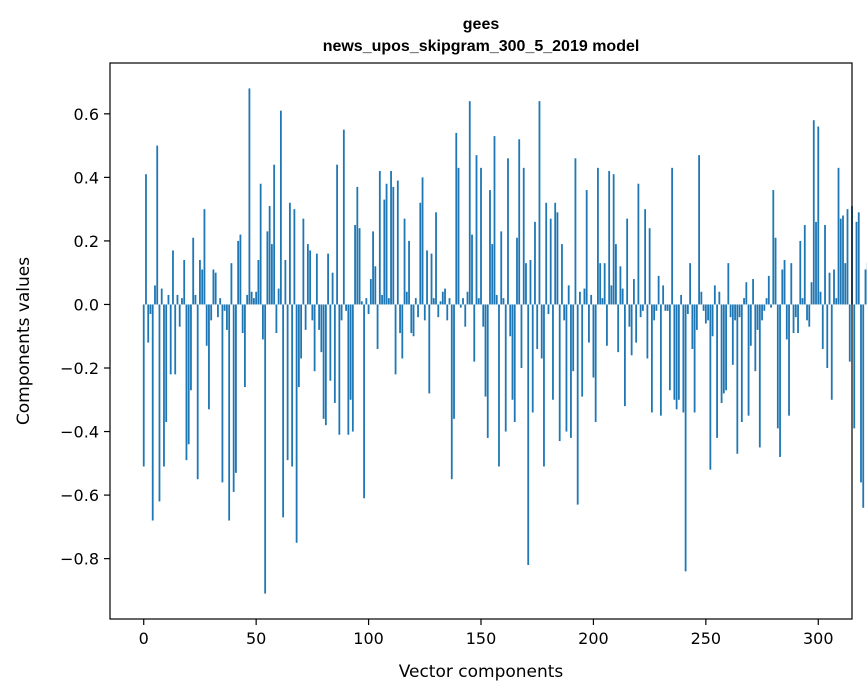 The height and width of the screenshot is (696, 867). I want to click on y-tick-label: −0.8, so click(79, 559).